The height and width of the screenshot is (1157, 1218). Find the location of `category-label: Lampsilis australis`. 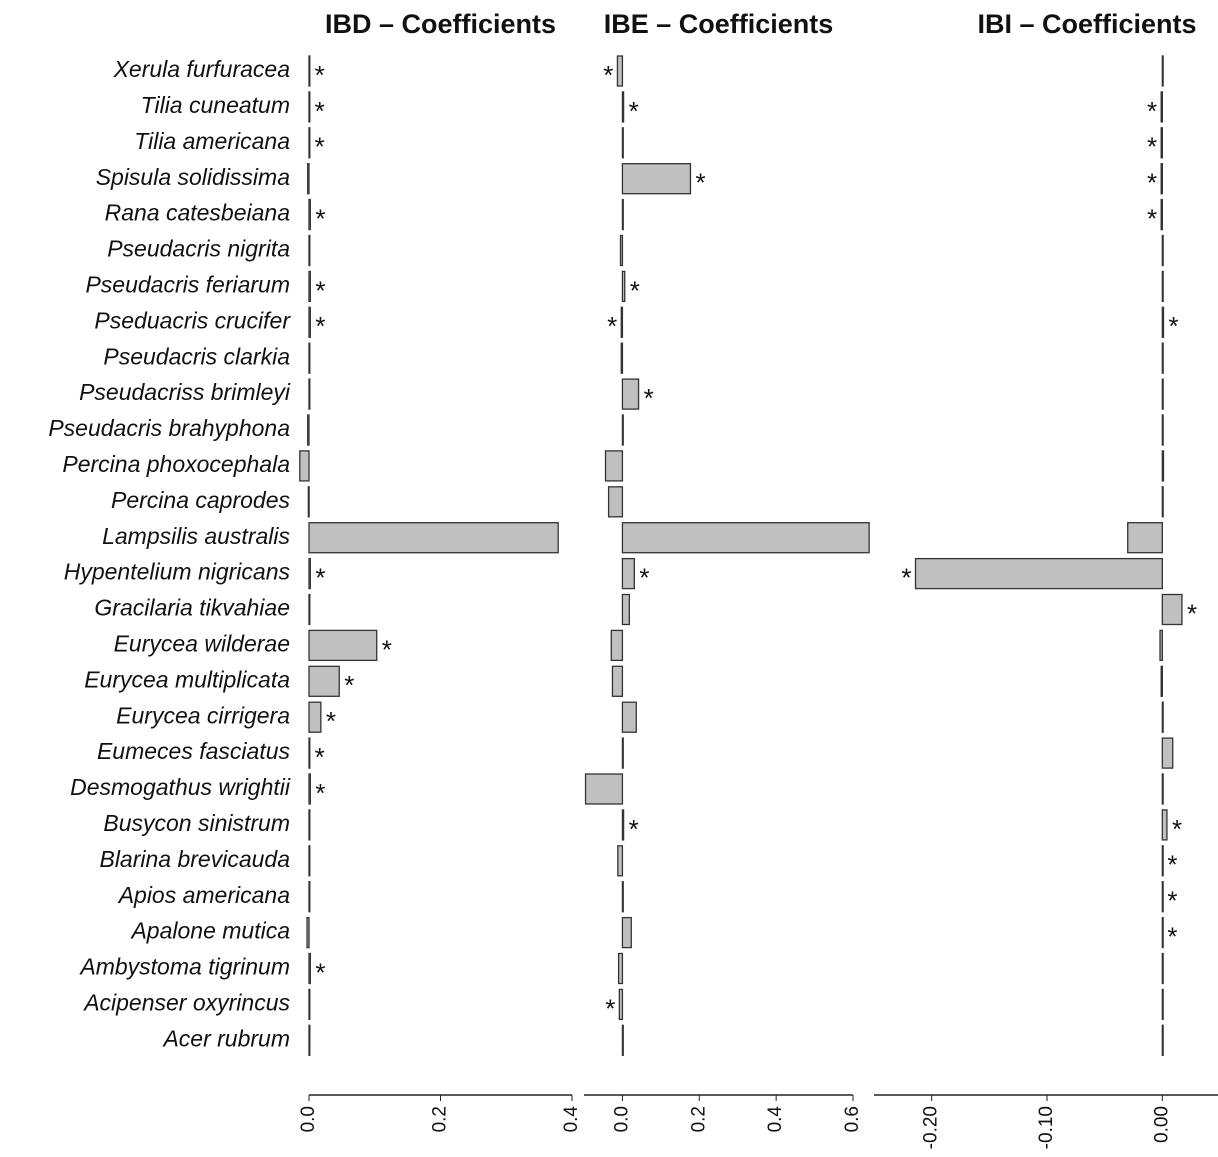

category-label: Lampsilis australis is located at coordinates (196, 536).